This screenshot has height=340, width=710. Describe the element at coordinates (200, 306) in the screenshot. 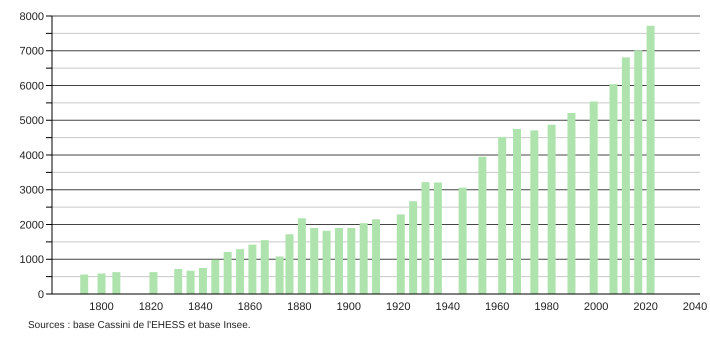

I see `x-tick-label: 1840` at that location.